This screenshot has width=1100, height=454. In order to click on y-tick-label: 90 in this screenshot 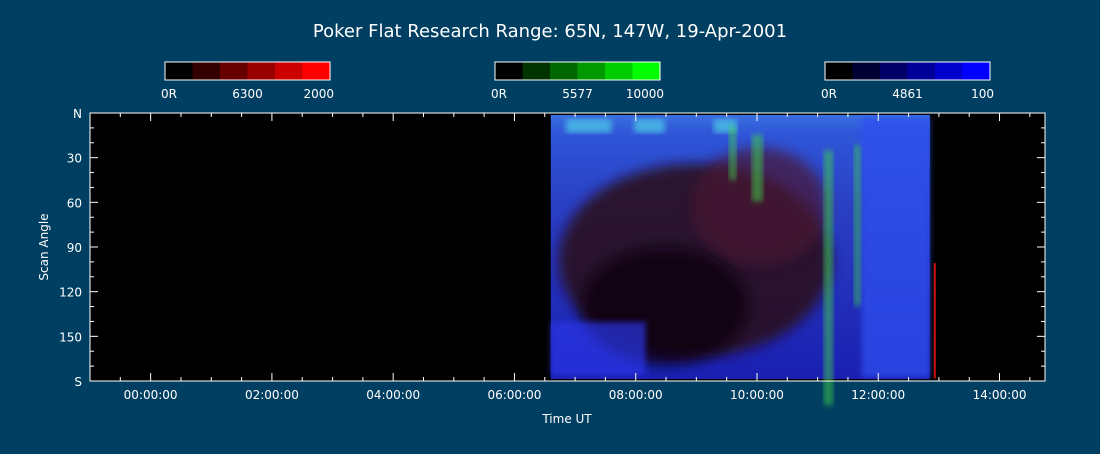, I will do `click(74, 248)`.